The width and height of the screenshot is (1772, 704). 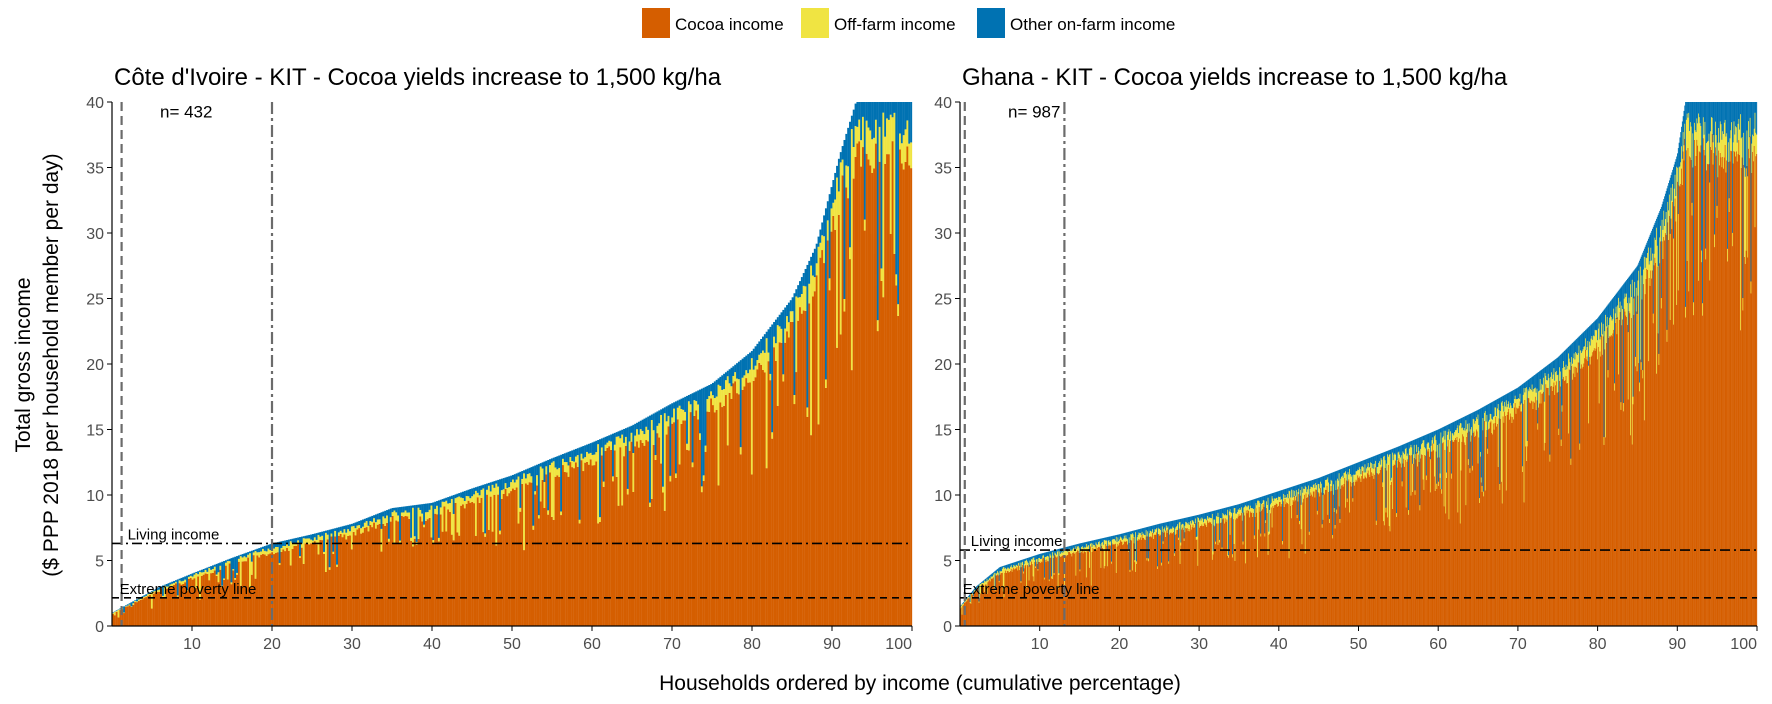 I want to click on living-income-label-ghana: Living income, so click(x=1017, y=541).